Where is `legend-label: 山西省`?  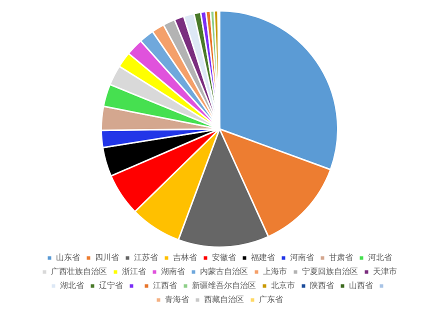
legend-label: 山西省 is located at coordinates (361, 285).